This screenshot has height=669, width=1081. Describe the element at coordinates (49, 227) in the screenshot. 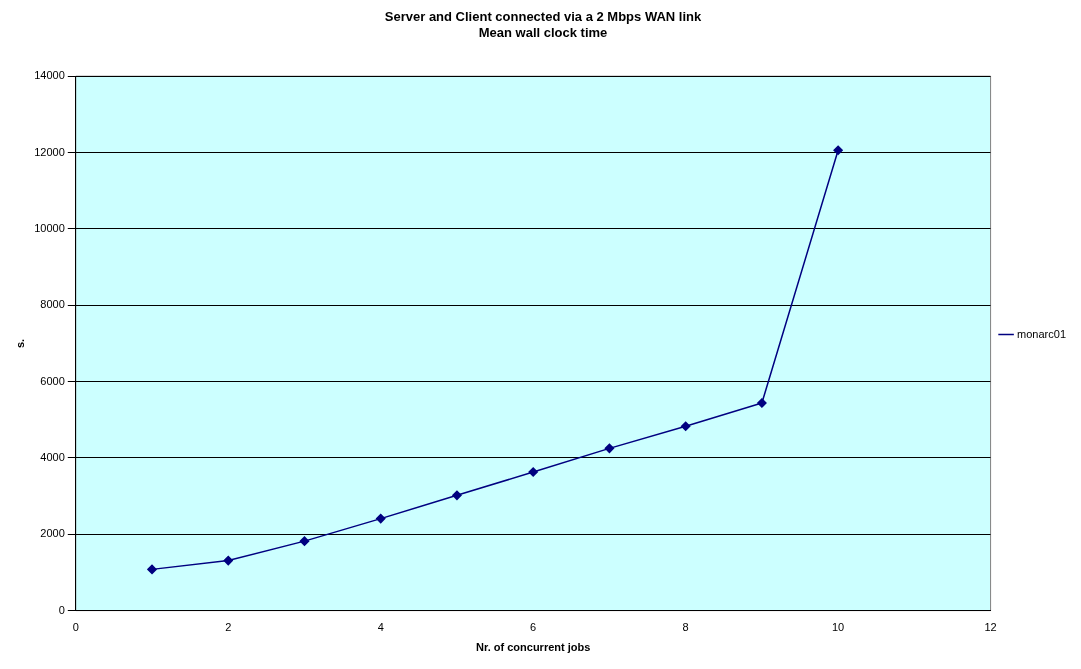

I see `y-tick-label: 10000` at that location.